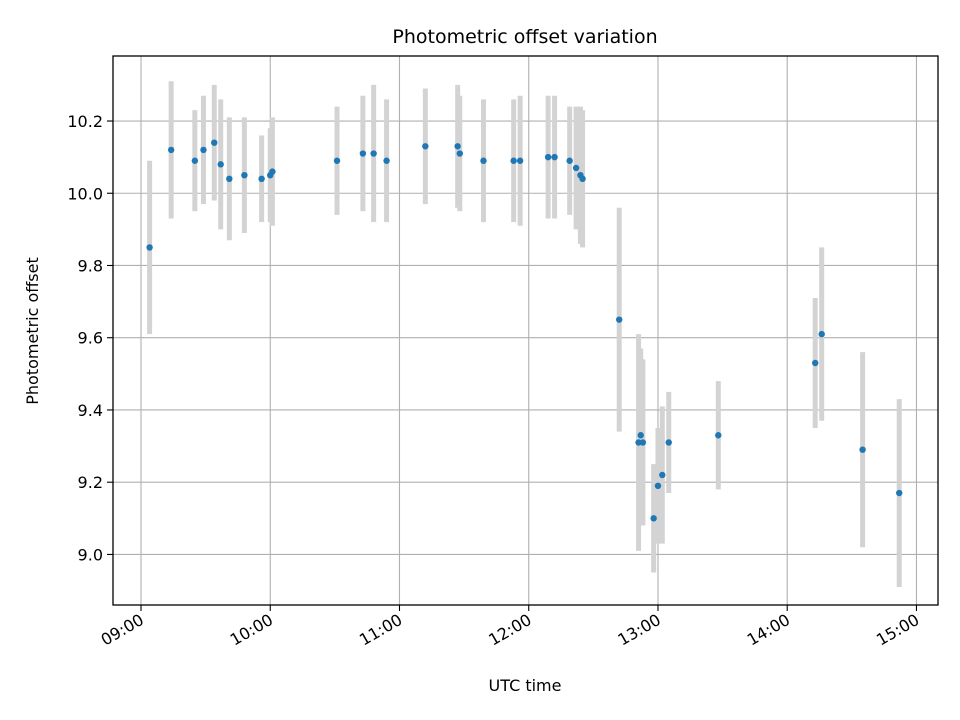  I want to click on chart-title: Photometric offset variation, so click(524, 37).